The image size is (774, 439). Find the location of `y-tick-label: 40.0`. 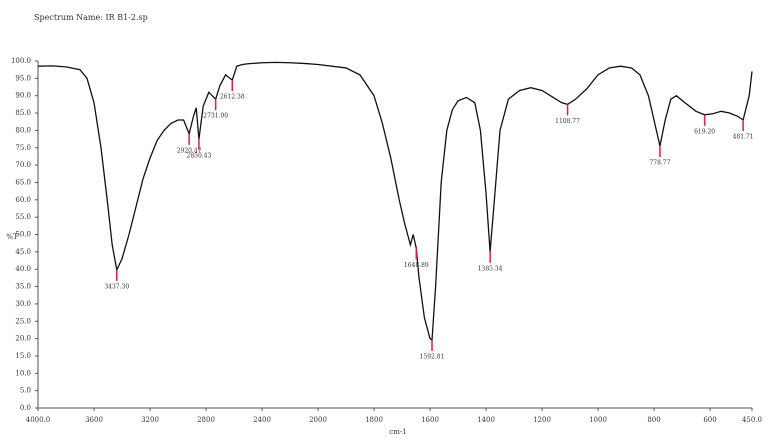

y-tick-label: 40.0 is located at coordinates (23, 269).